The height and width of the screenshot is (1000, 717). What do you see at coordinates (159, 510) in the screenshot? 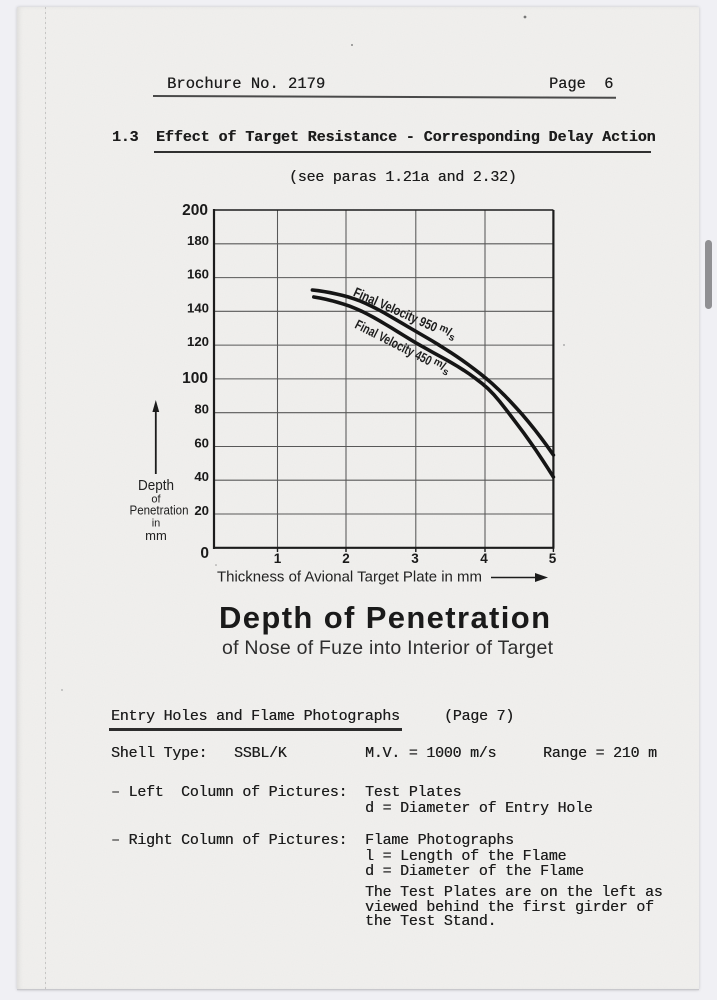
I see `svg-text: Penetration` at bounding box center [159, 510].